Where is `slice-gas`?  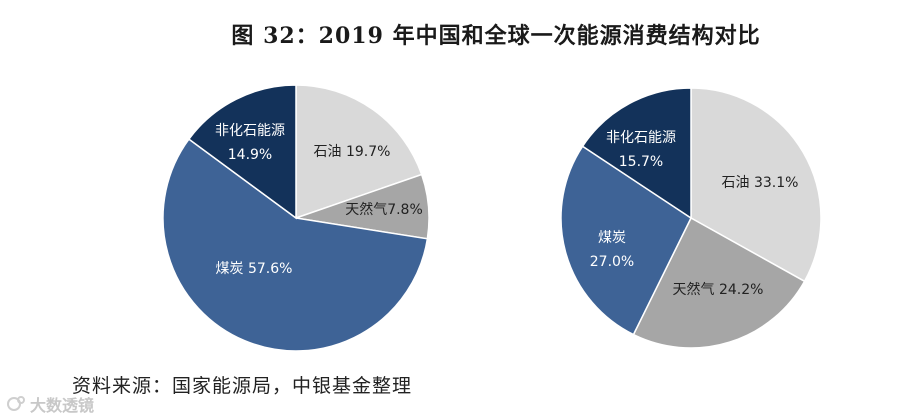 slice-gas is located at coordinates (719, 282).